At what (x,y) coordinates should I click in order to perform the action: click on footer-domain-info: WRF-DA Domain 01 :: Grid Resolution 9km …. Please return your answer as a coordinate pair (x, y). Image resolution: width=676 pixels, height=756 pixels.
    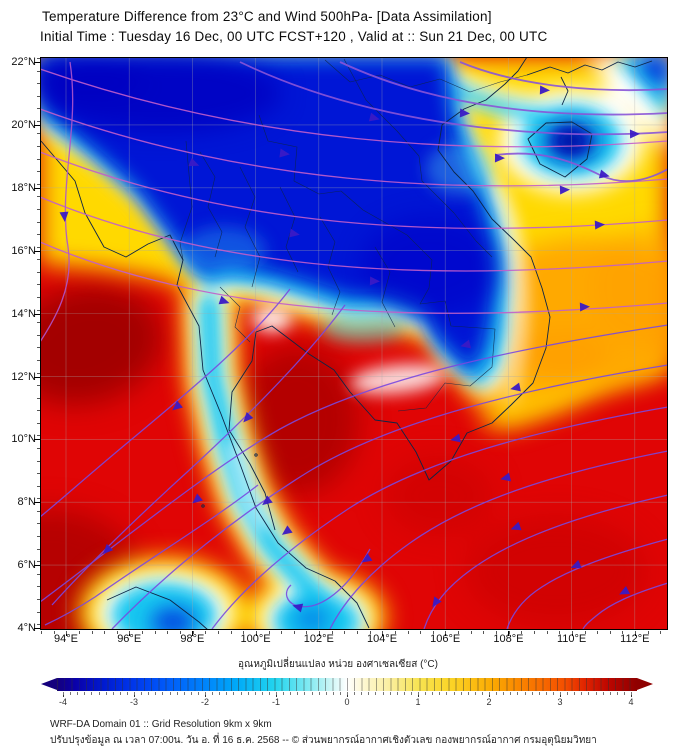
    Looking at the image, I should click on (161, 724).